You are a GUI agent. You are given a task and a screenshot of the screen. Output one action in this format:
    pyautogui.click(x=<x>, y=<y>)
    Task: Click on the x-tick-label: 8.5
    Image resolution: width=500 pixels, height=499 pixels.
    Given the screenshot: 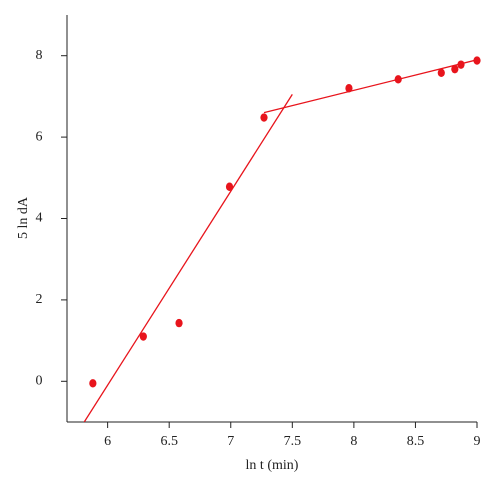 What is the action you would take?
    pyautogui.click(x=416, y=441)
    